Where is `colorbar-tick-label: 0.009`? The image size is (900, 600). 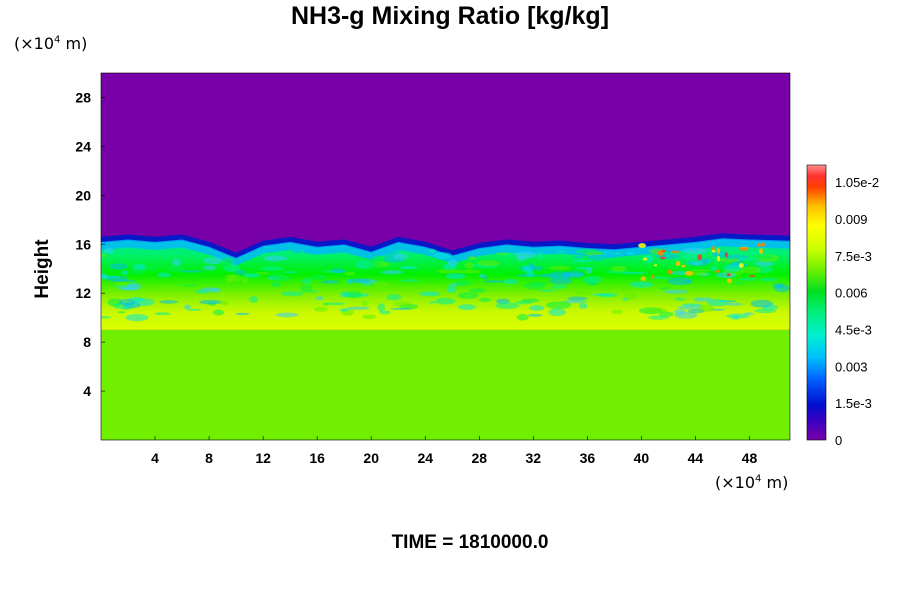
colorbar-tick-label: 0.009 is located at coordinates (851, 219).